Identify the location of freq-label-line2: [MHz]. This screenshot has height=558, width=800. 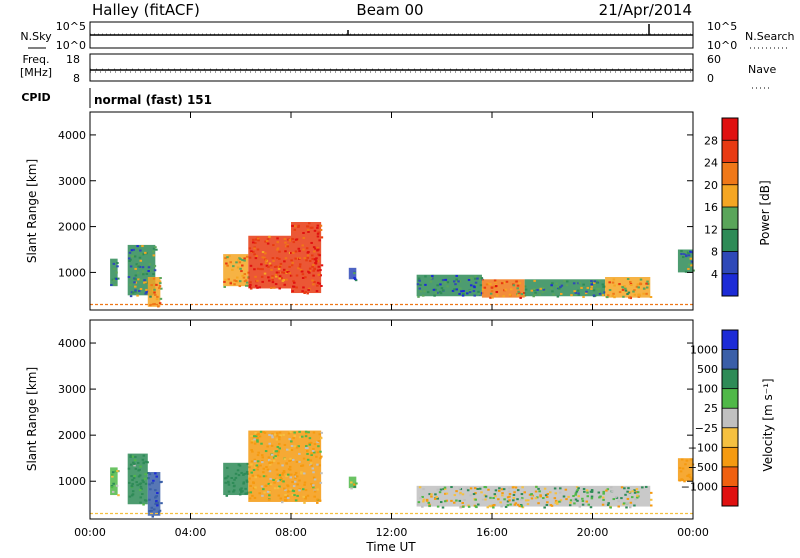
(36, 72).